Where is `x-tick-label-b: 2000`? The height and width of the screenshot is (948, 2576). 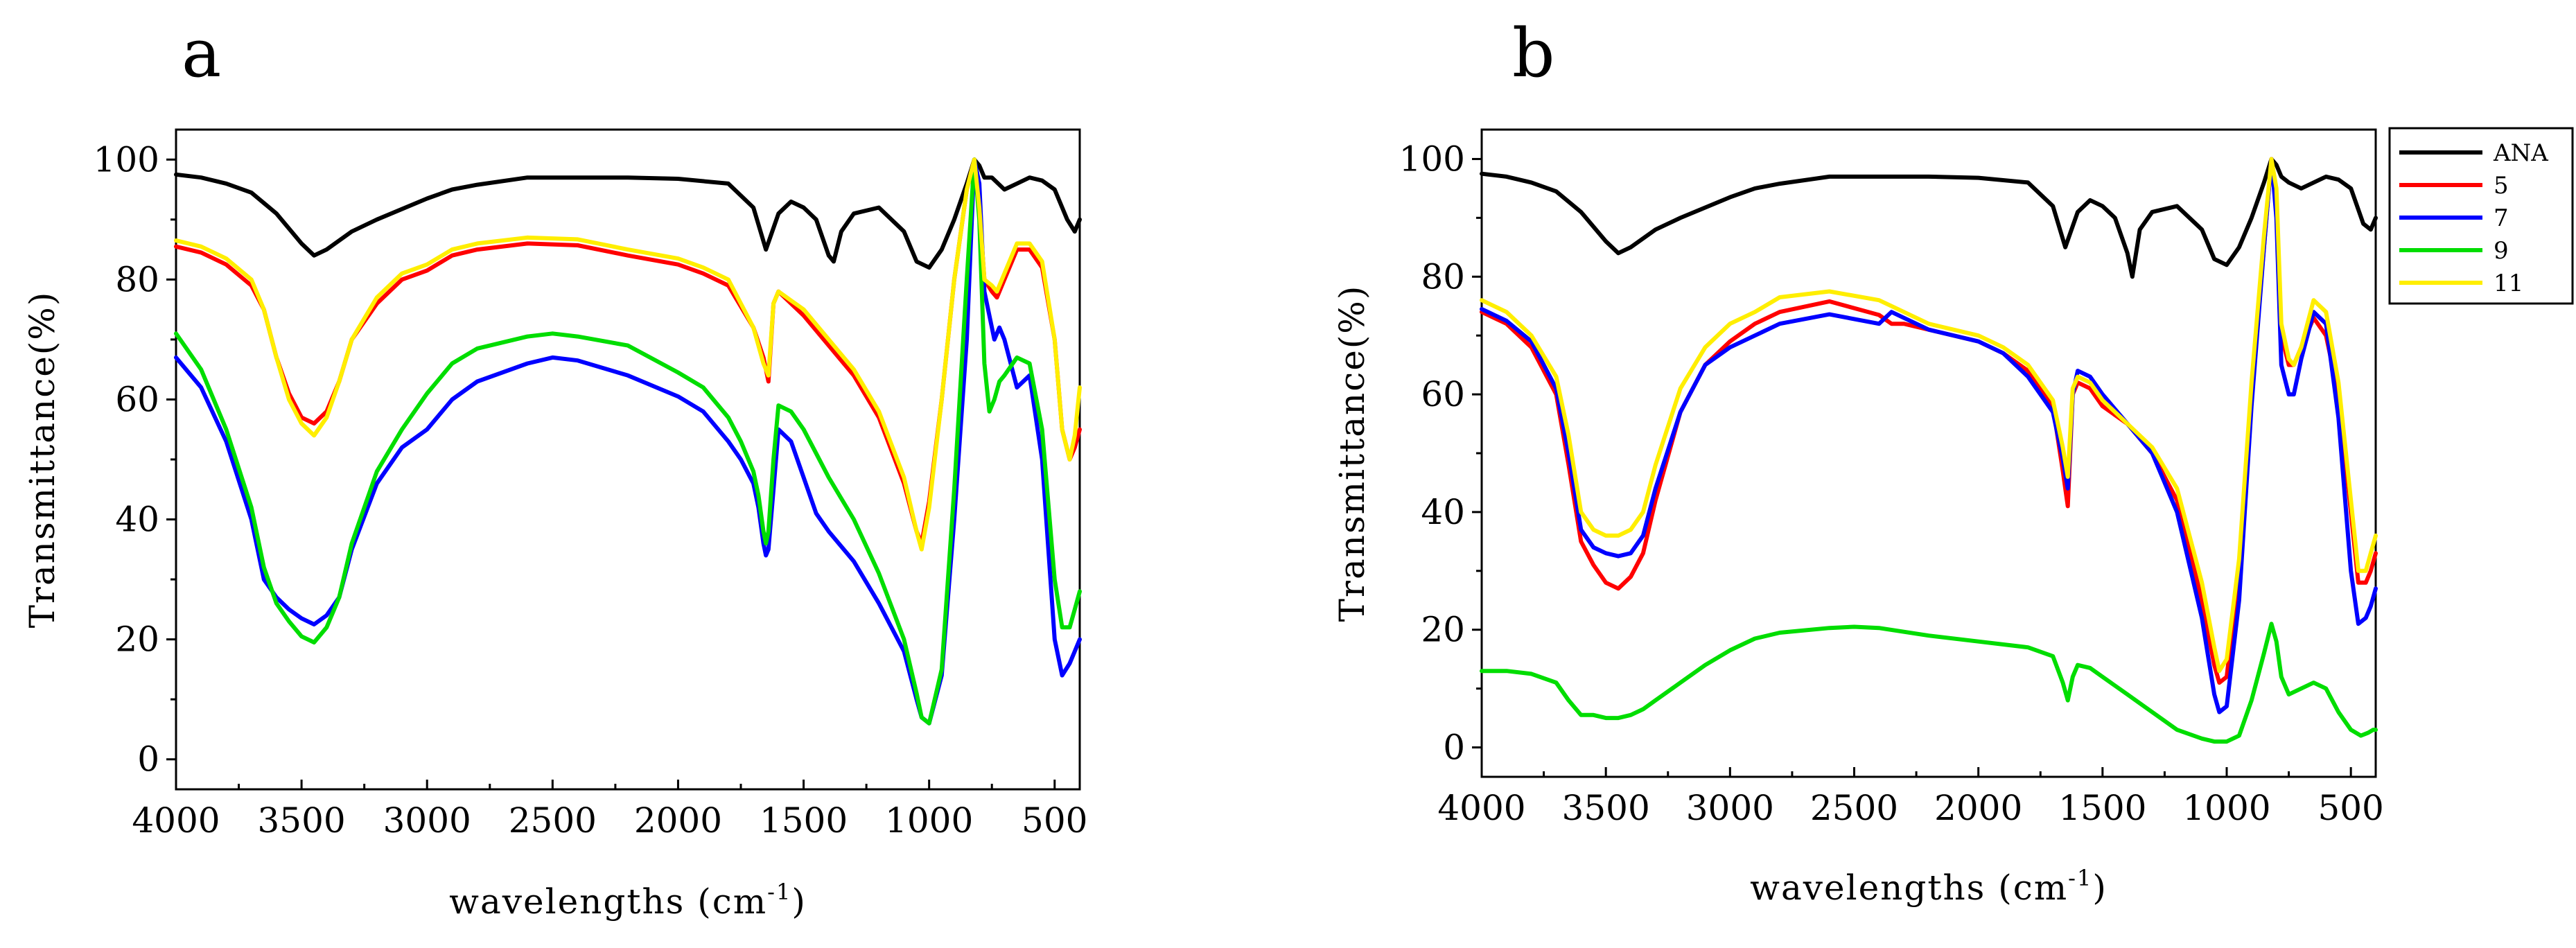
x-tick-label-b: 2000 is located at coordinates (1978, 808).